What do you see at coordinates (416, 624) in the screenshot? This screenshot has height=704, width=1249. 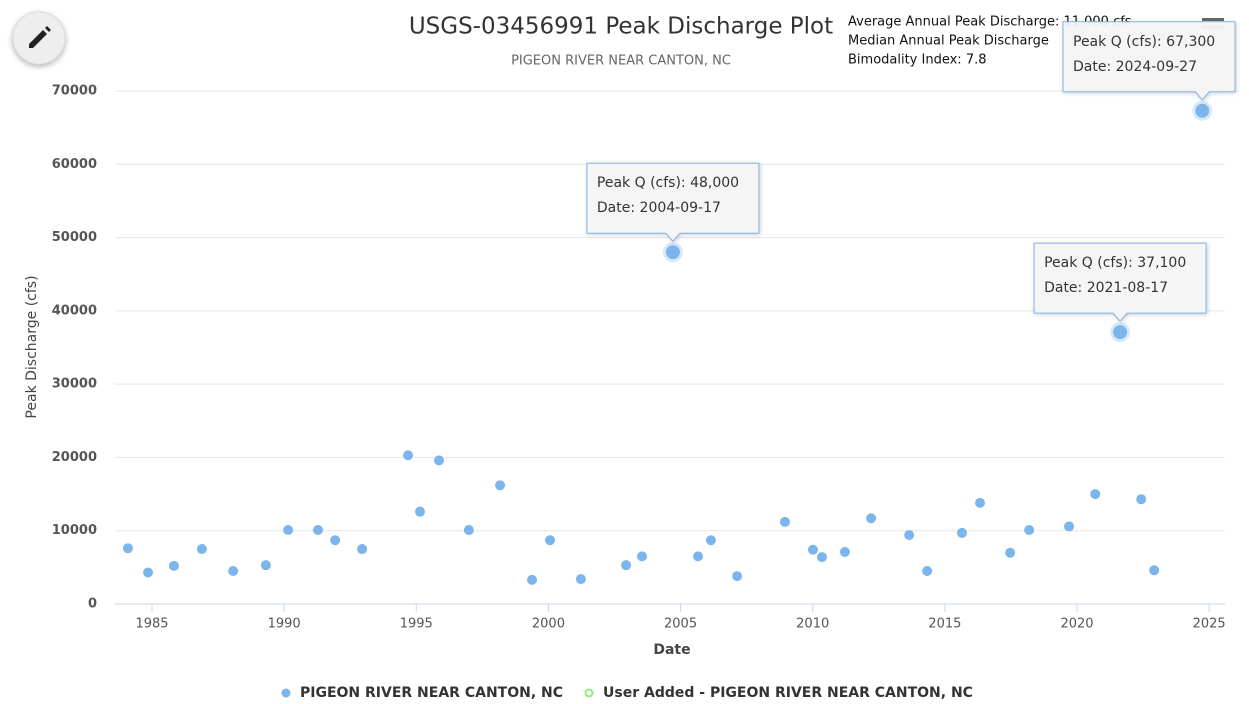 I see `x-tick-label: 1995` at bounding box center [416, 624].